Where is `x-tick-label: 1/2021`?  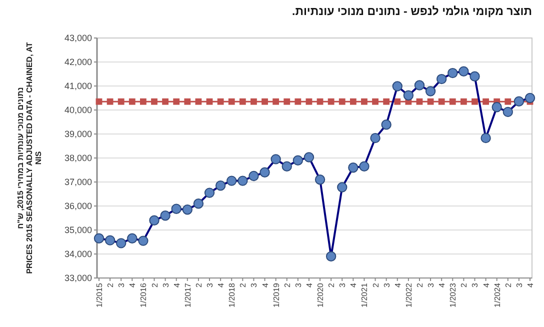
x-tick-label: 1/2021 is located at coordinates (365, 295).